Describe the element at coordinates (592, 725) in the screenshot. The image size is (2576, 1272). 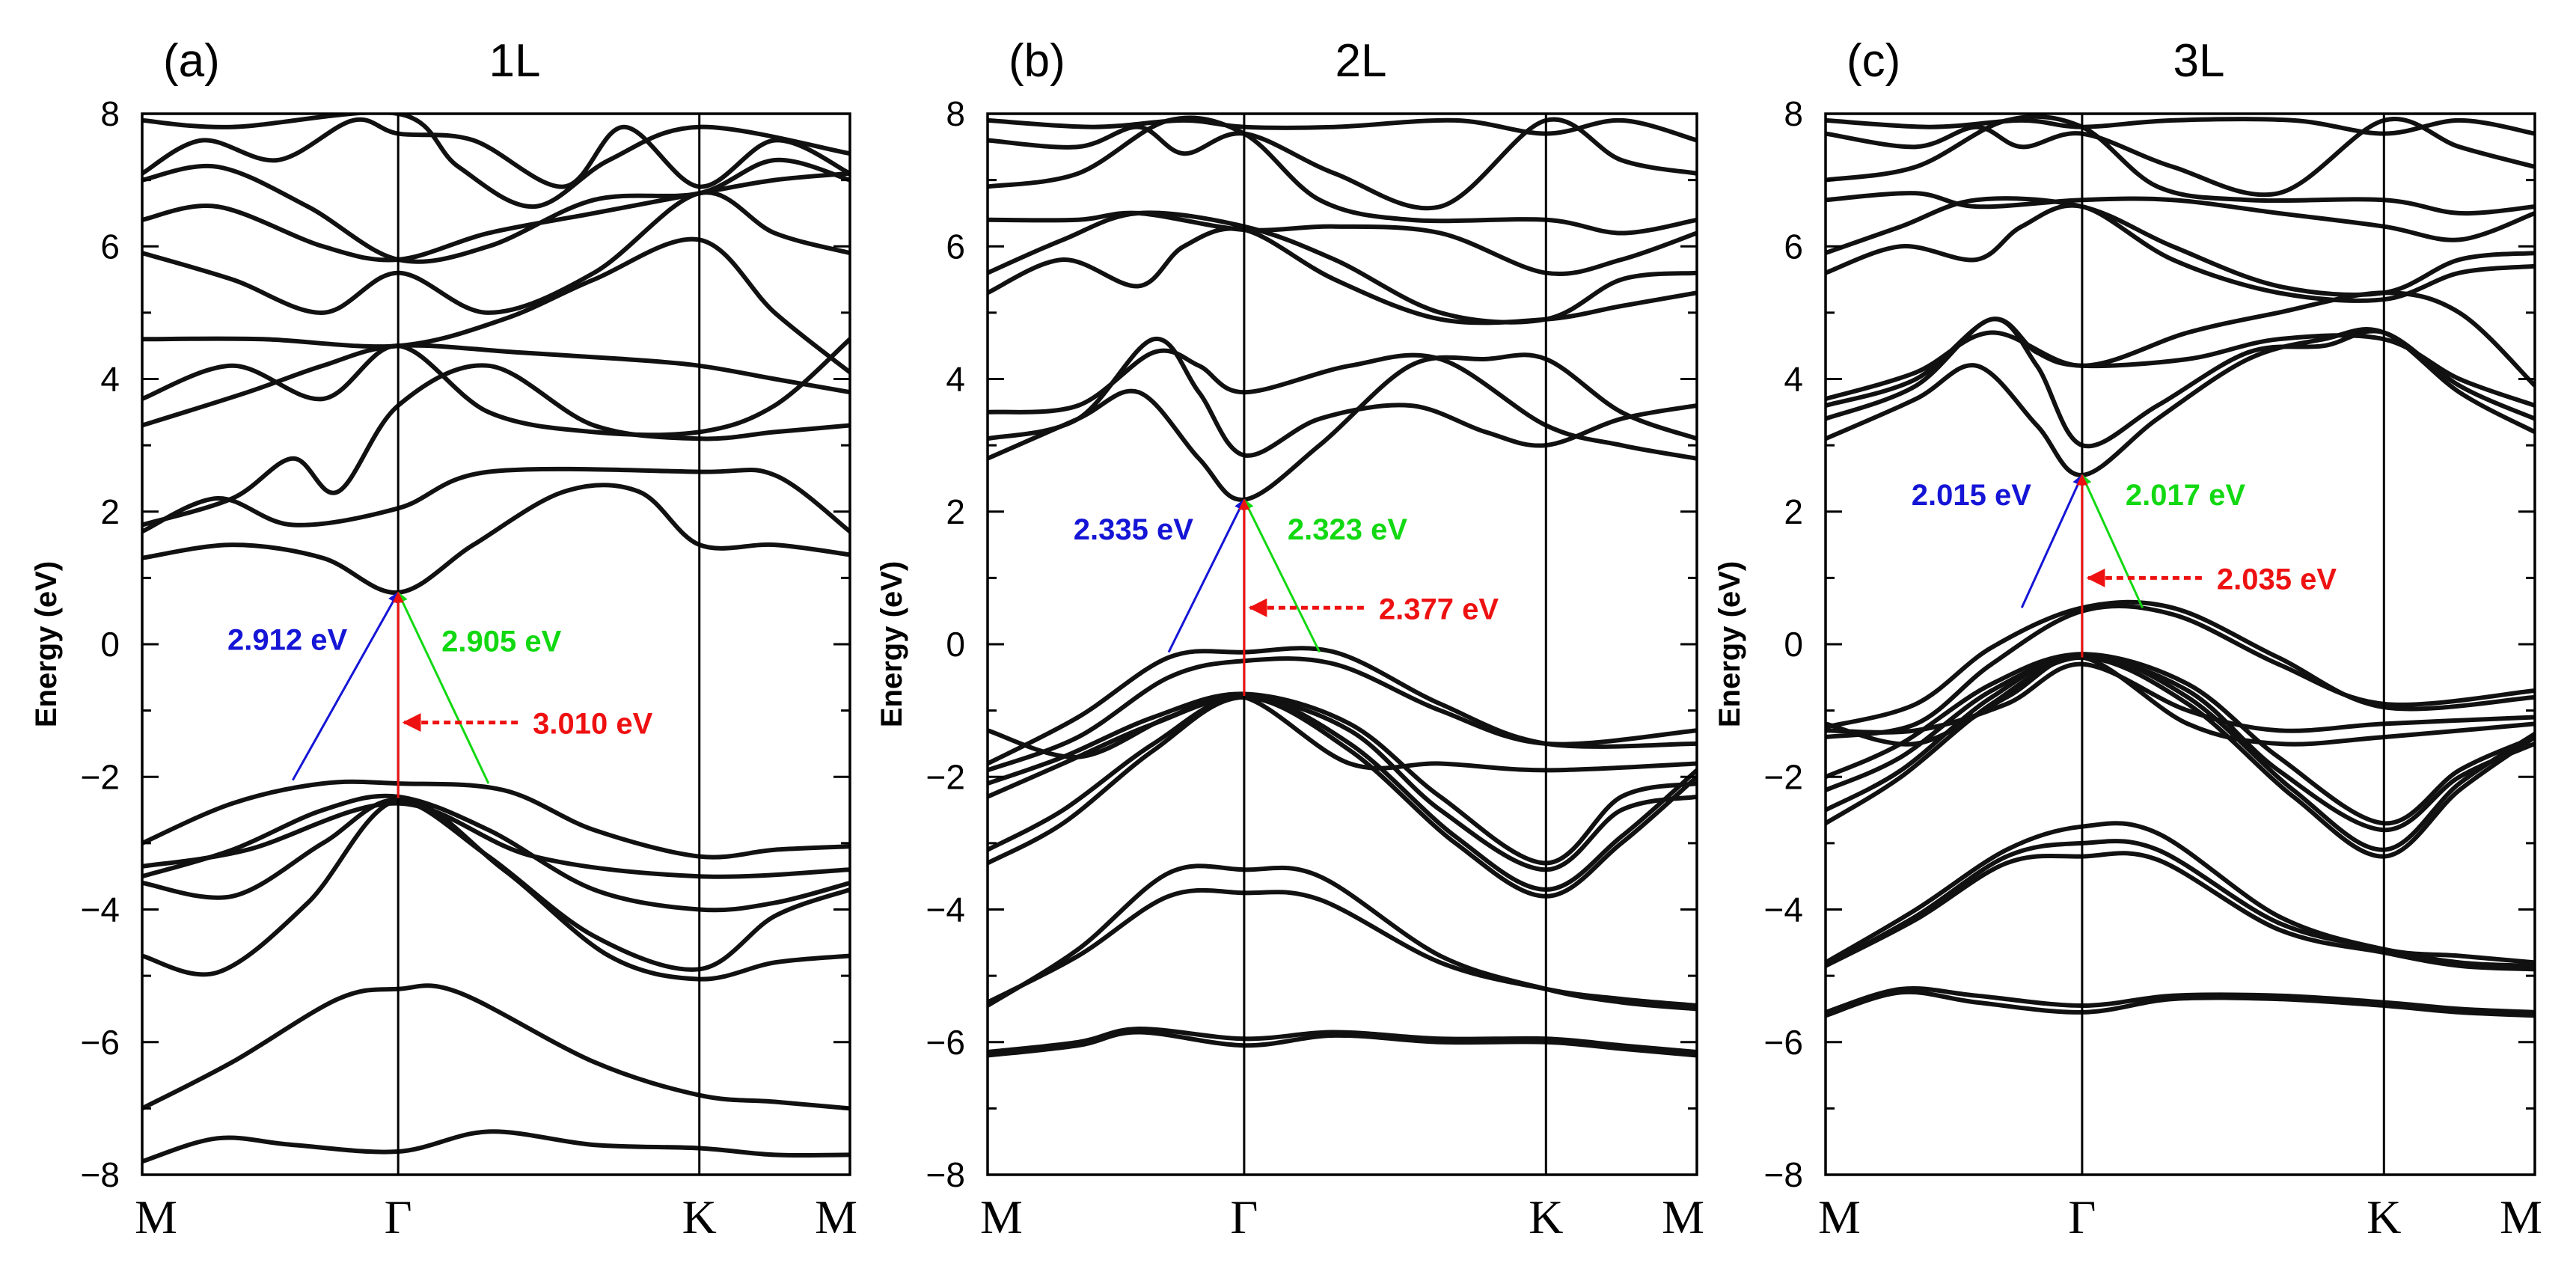
I see `gap-value-label: 3.010 eV` at that location.